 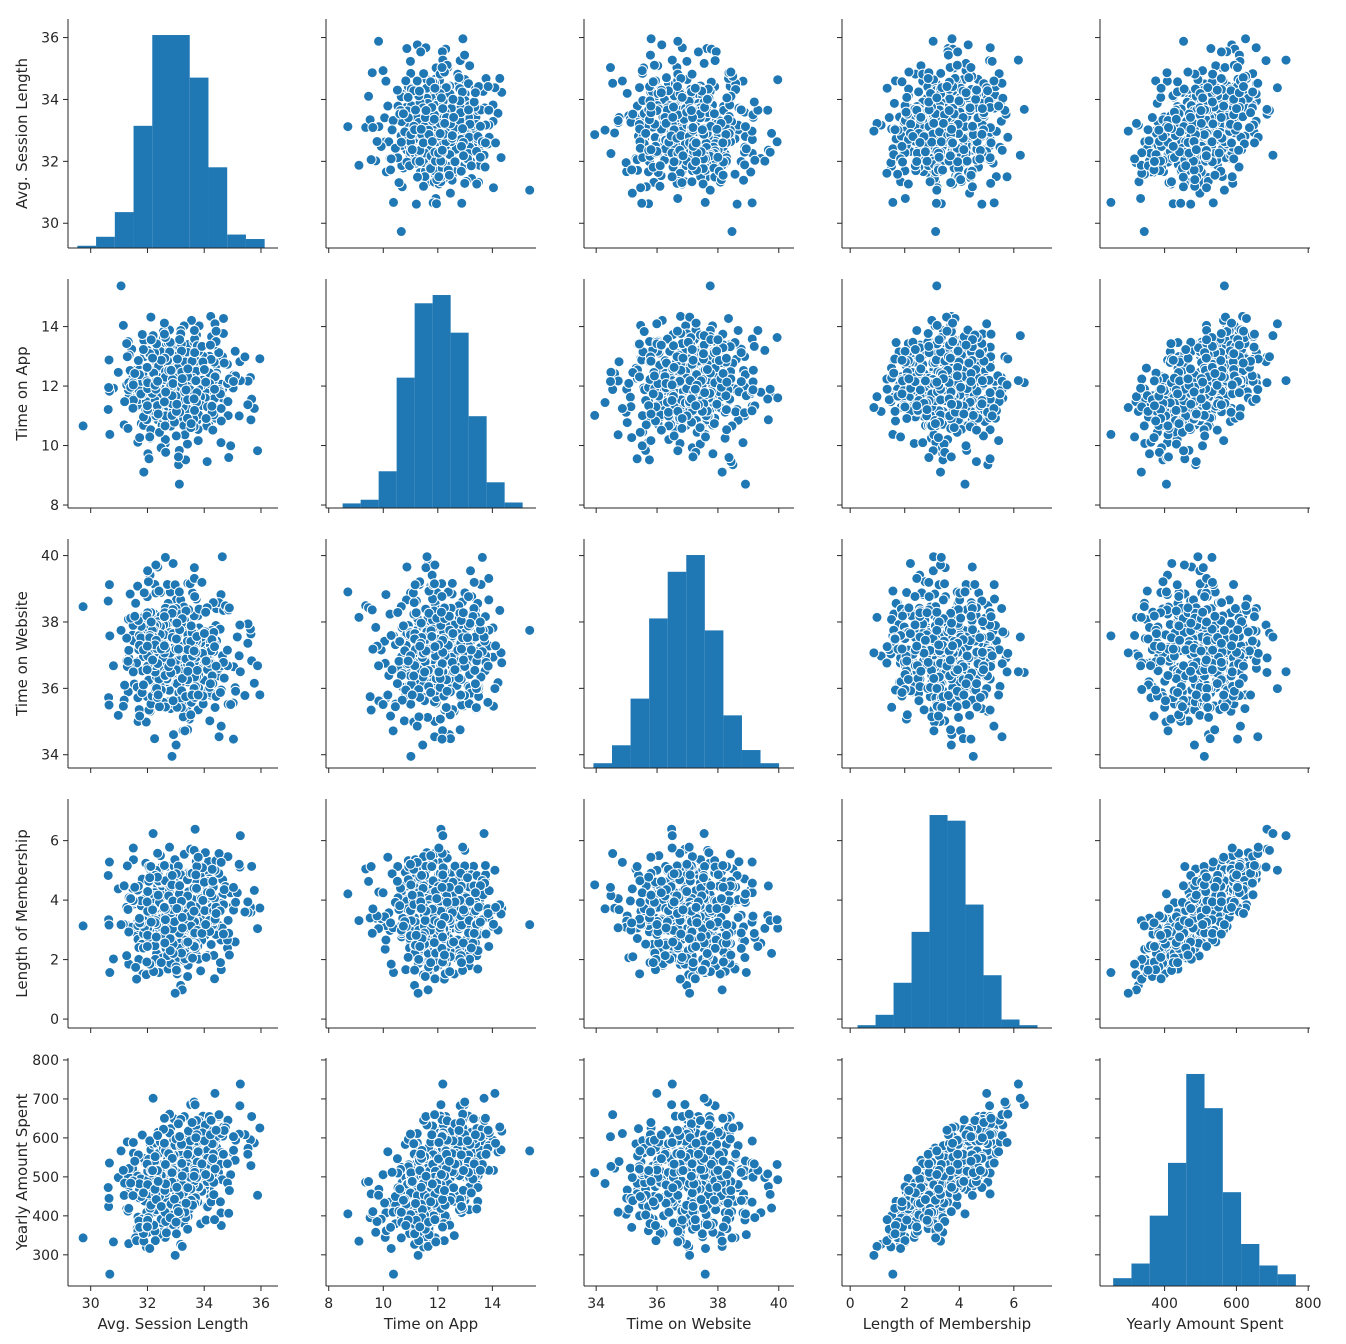 I want to click on y-tick-label: 8, so click(x=54, y=506).